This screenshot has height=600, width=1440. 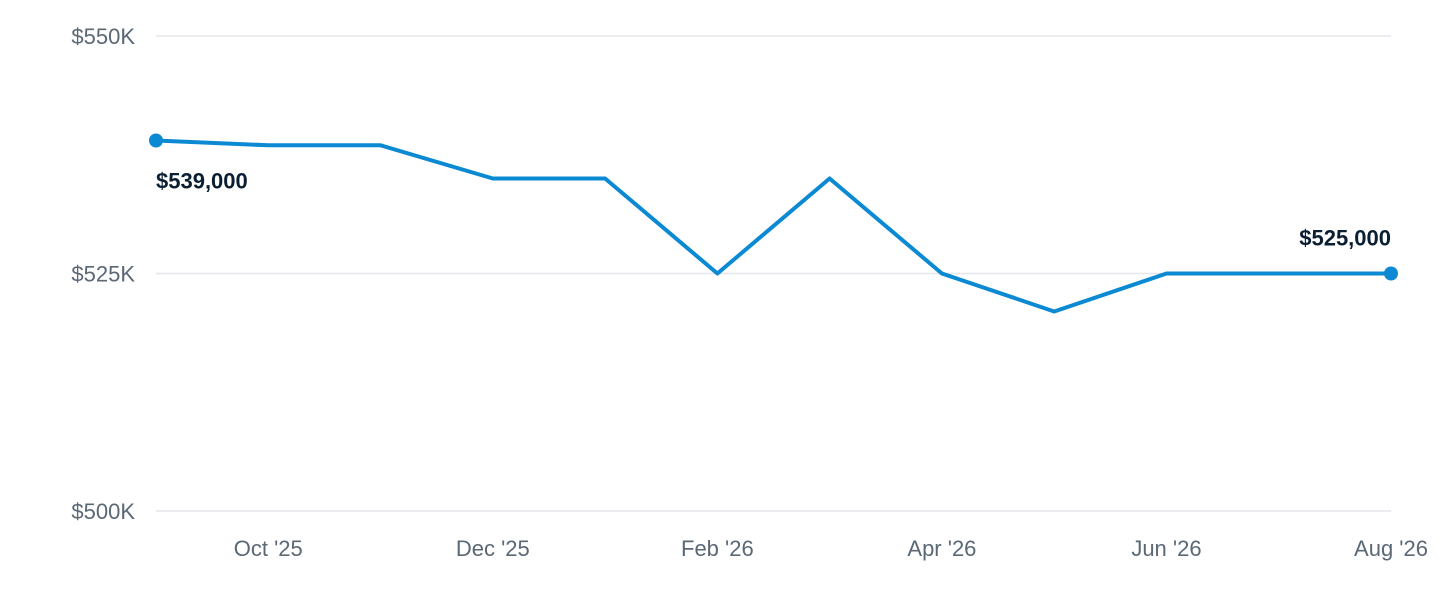 I want to click on y-axis: $550K $525K $500K, so click(x=103, y=274).